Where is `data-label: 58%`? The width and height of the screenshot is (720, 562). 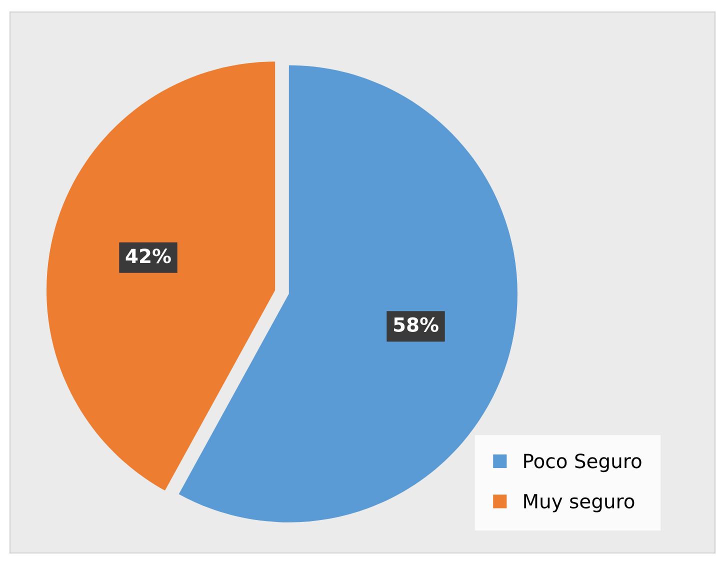 data-label: 58% is located at coordinates (416, 324).